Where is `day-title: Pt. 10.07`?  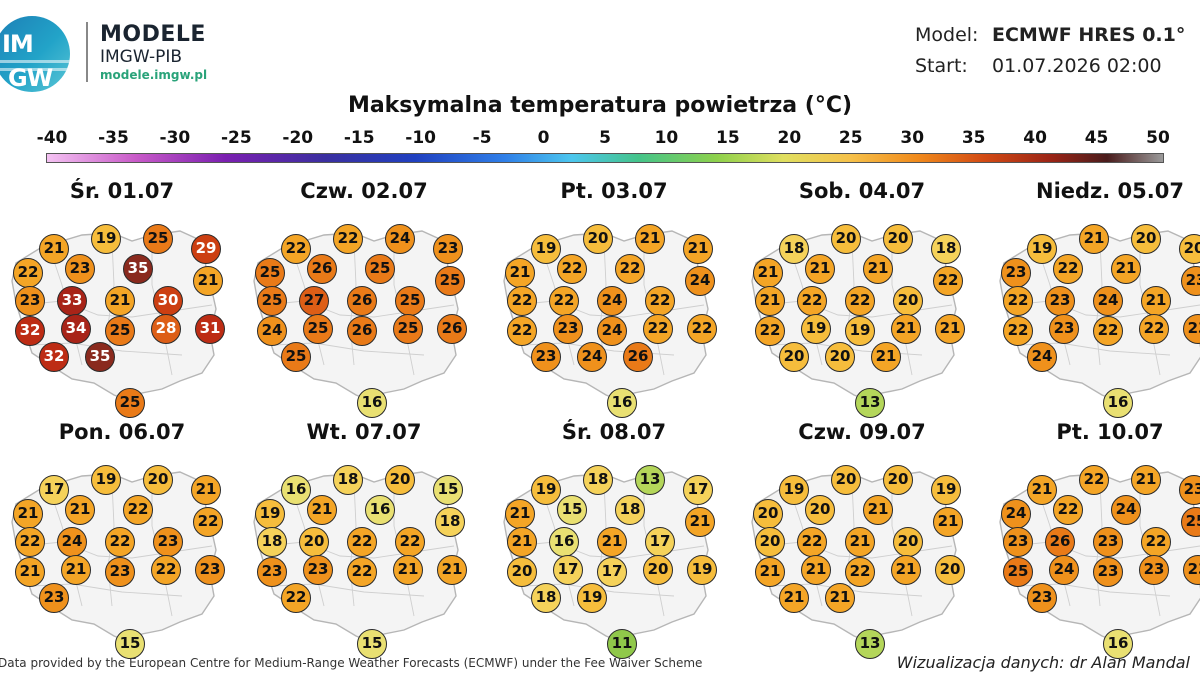 day-title: Pt. 10.07 is located at coordinates (1110, 432).